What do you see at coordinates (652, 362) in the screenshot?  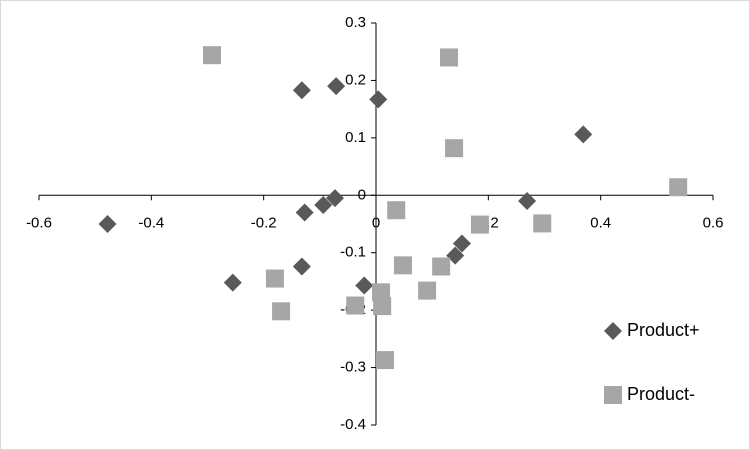 I see `legend: Product+ Product-` at bounding box center [652, 362].